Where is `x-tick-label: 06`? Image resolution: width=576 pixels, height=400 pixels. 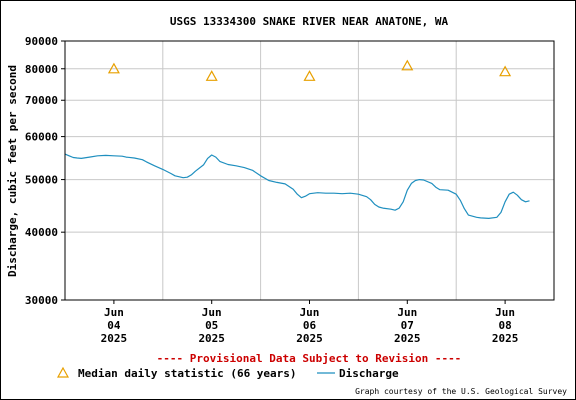
x-tick-label: 06 is located at coordinates (310, 325).